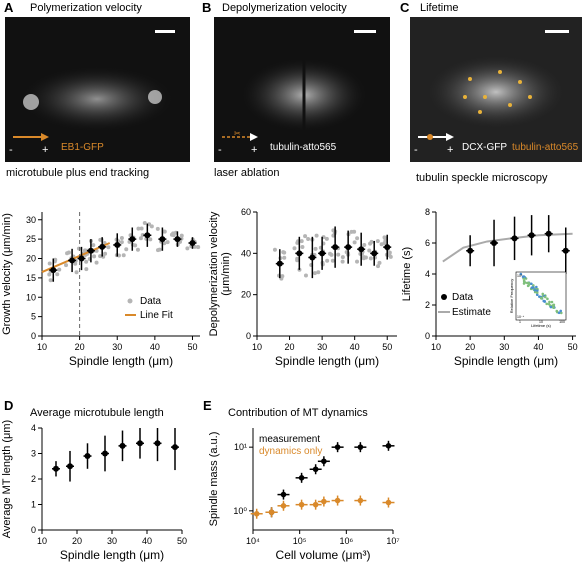  What do you see at coordinates (257, 347) in the screenshot?
I see `x-tick-label: 10` at bounding box center [257, 347].